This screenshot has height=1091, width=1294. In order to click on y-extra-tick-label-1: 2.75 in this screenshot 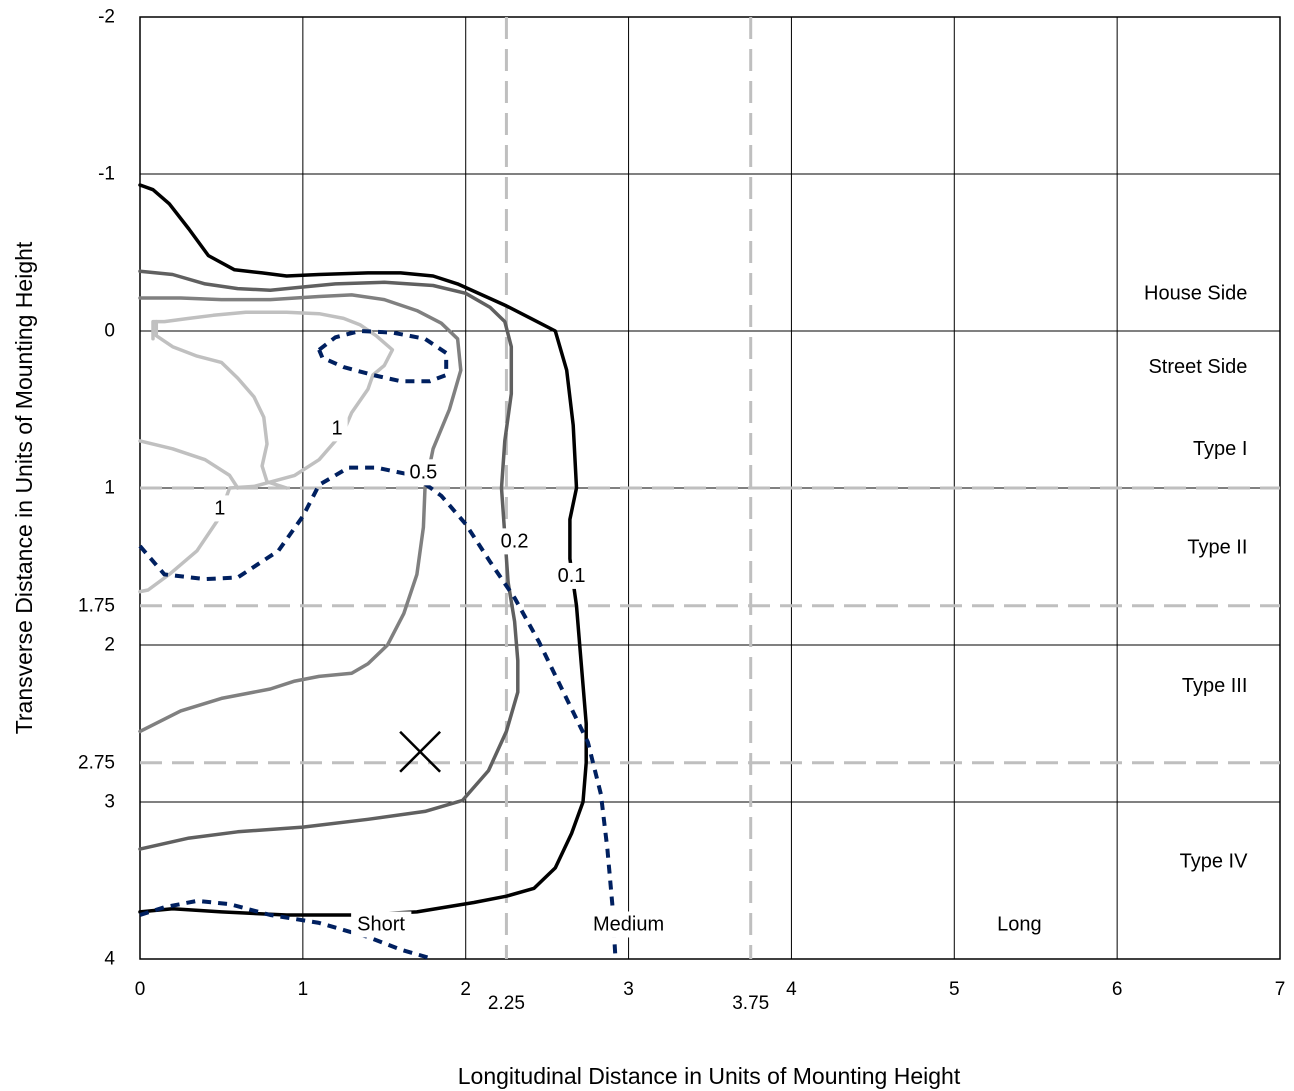, I will do `click(96, 762)`.